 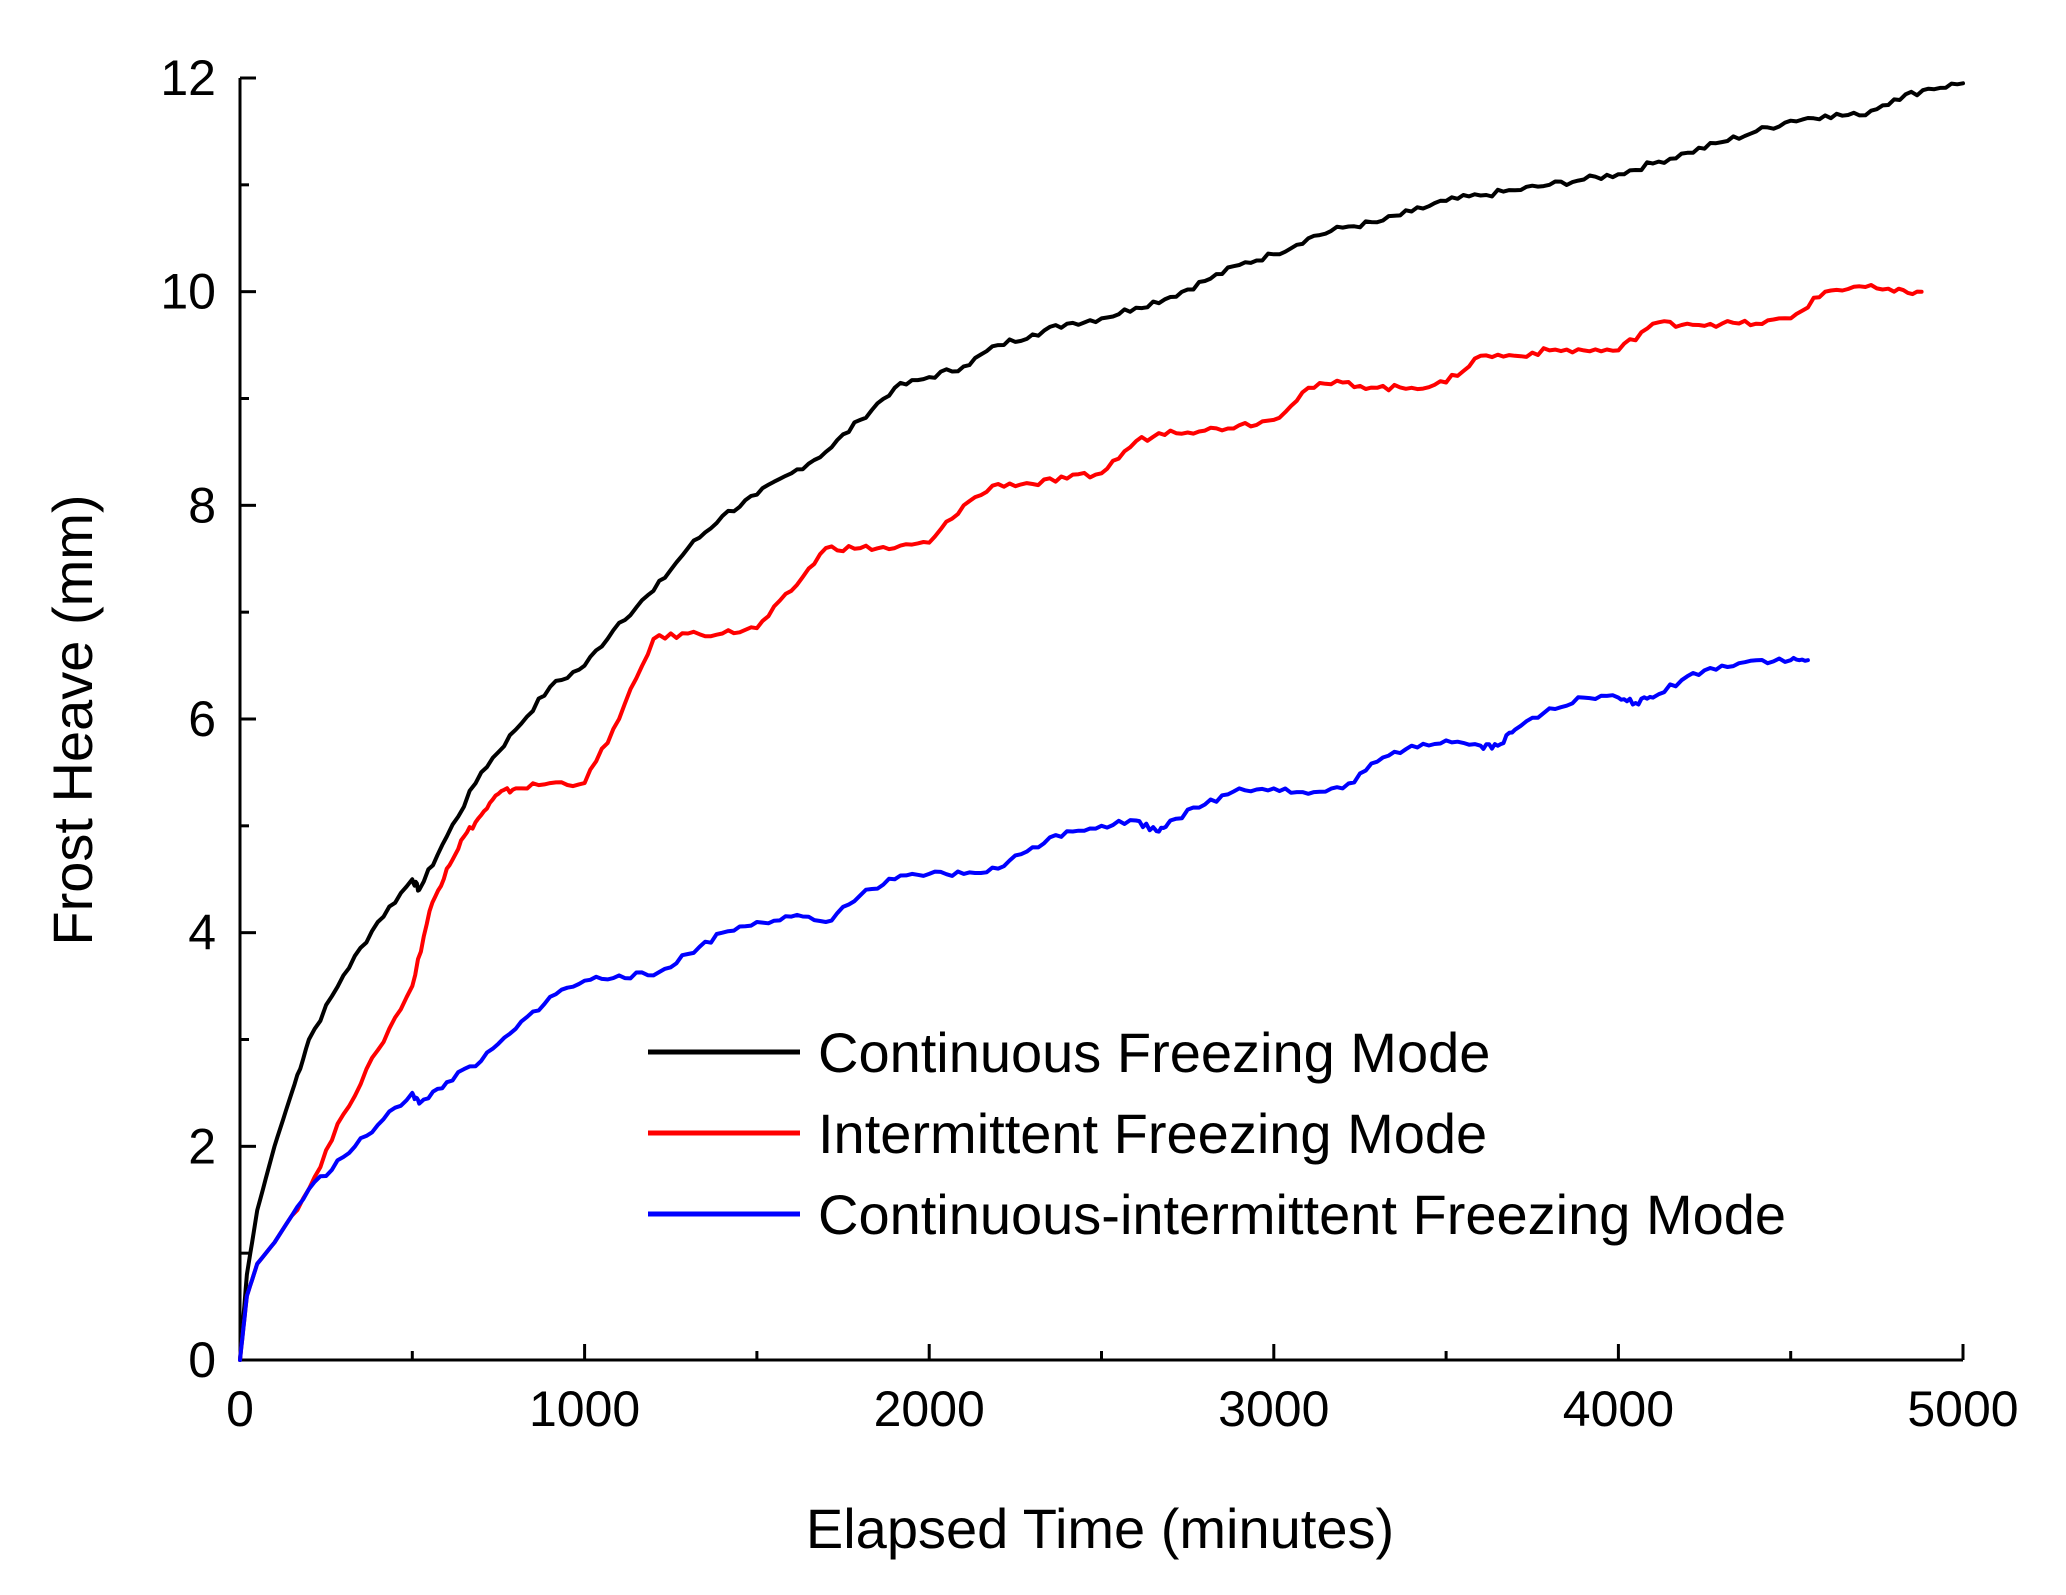 I want to click on y-tick-label: 6, so click(x=202, y=719).